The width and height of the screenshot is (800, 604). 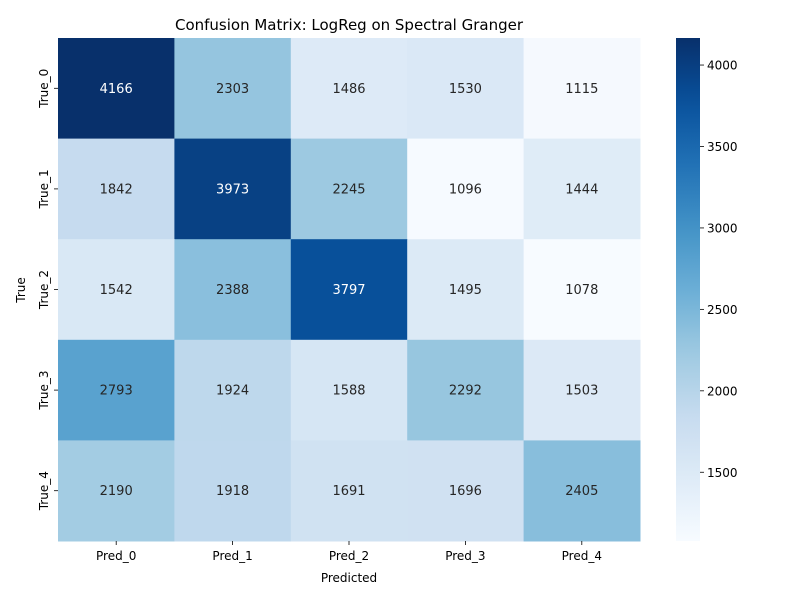 I want to click on heatmap-cell-r0-c0, so click(x=116, y=89).